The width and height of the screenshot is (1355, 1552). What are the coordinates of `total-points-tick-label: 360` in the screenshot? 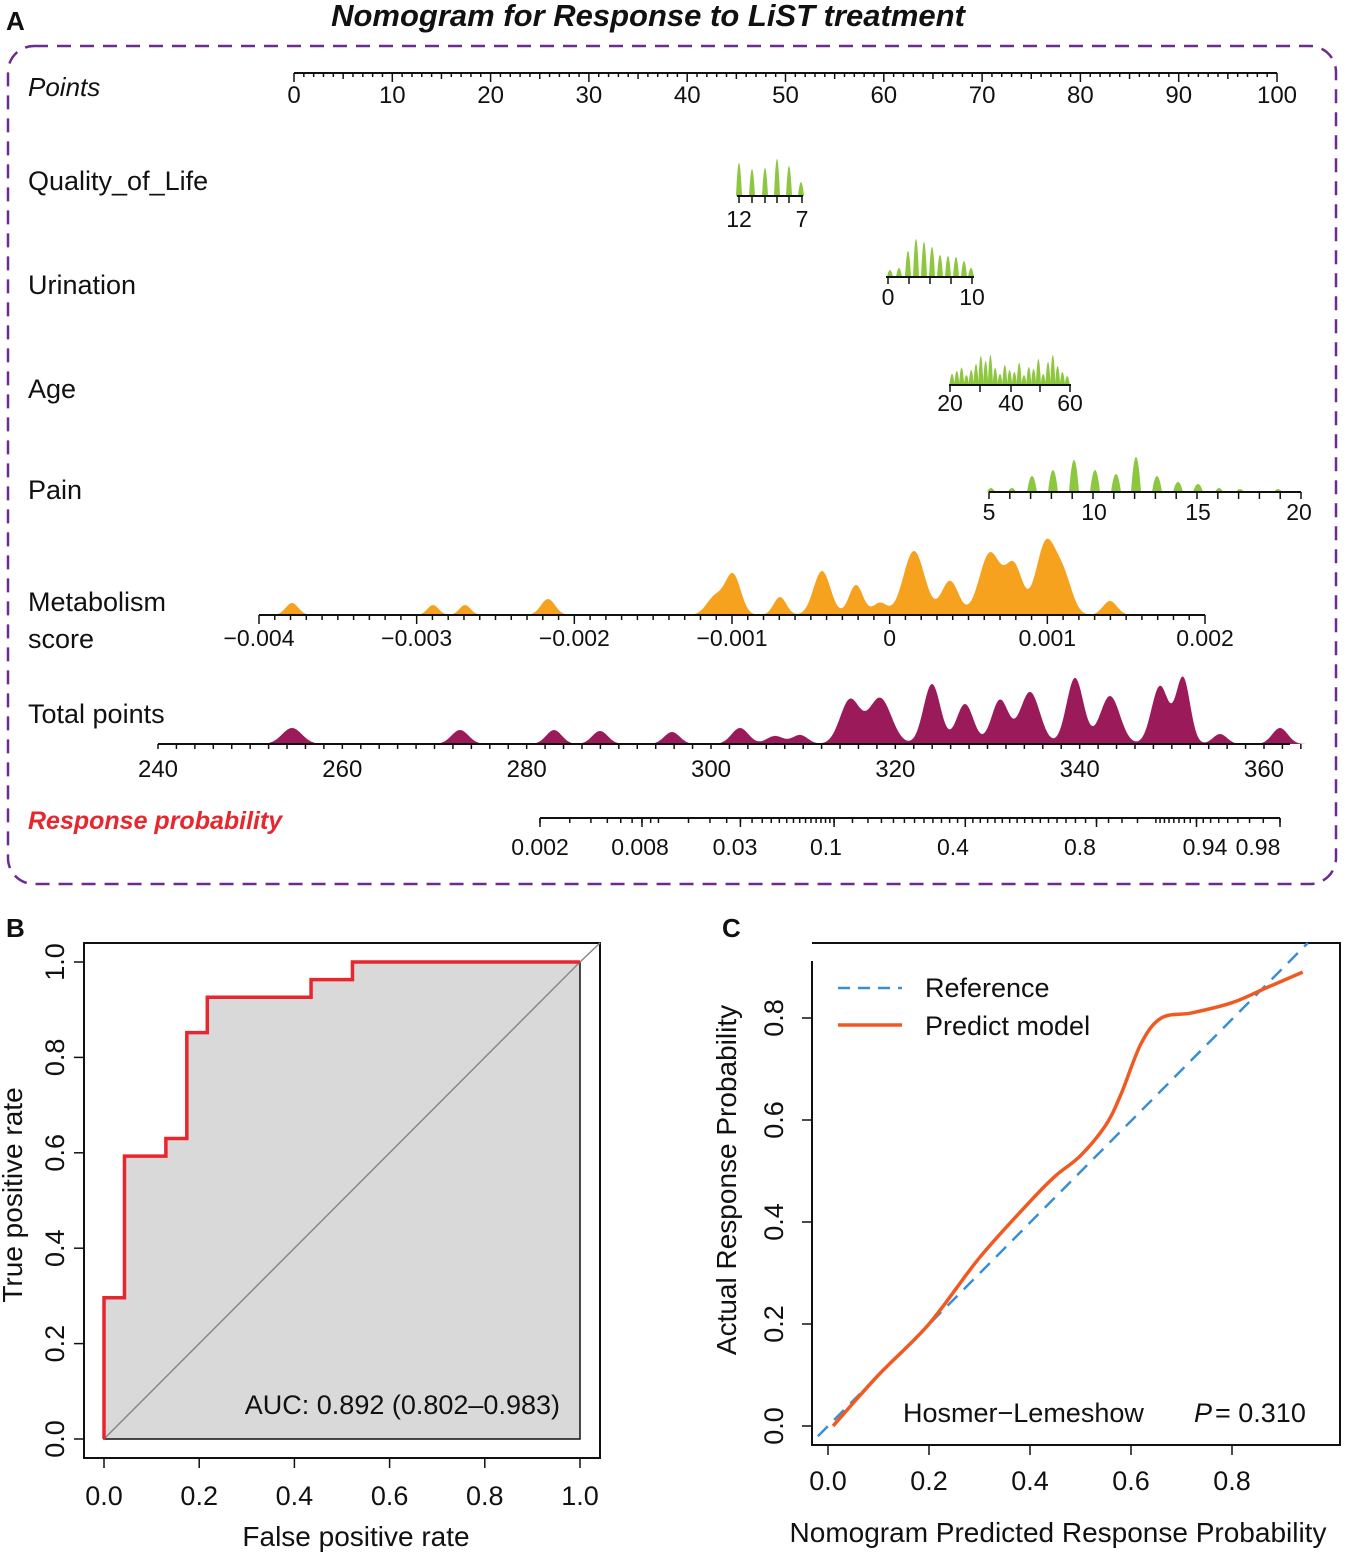 It's located at (1264, 769).